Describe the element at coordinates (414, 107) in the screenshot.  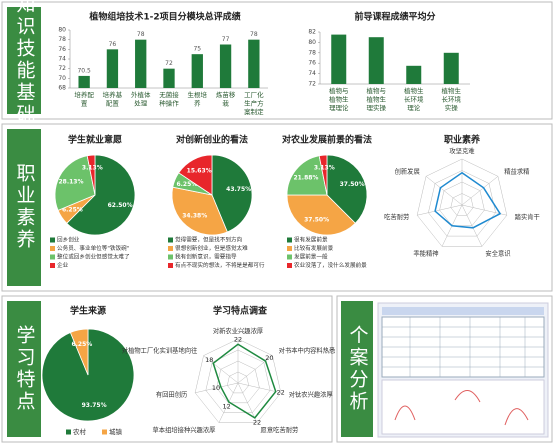
I see `label-line: 理论` at that location.